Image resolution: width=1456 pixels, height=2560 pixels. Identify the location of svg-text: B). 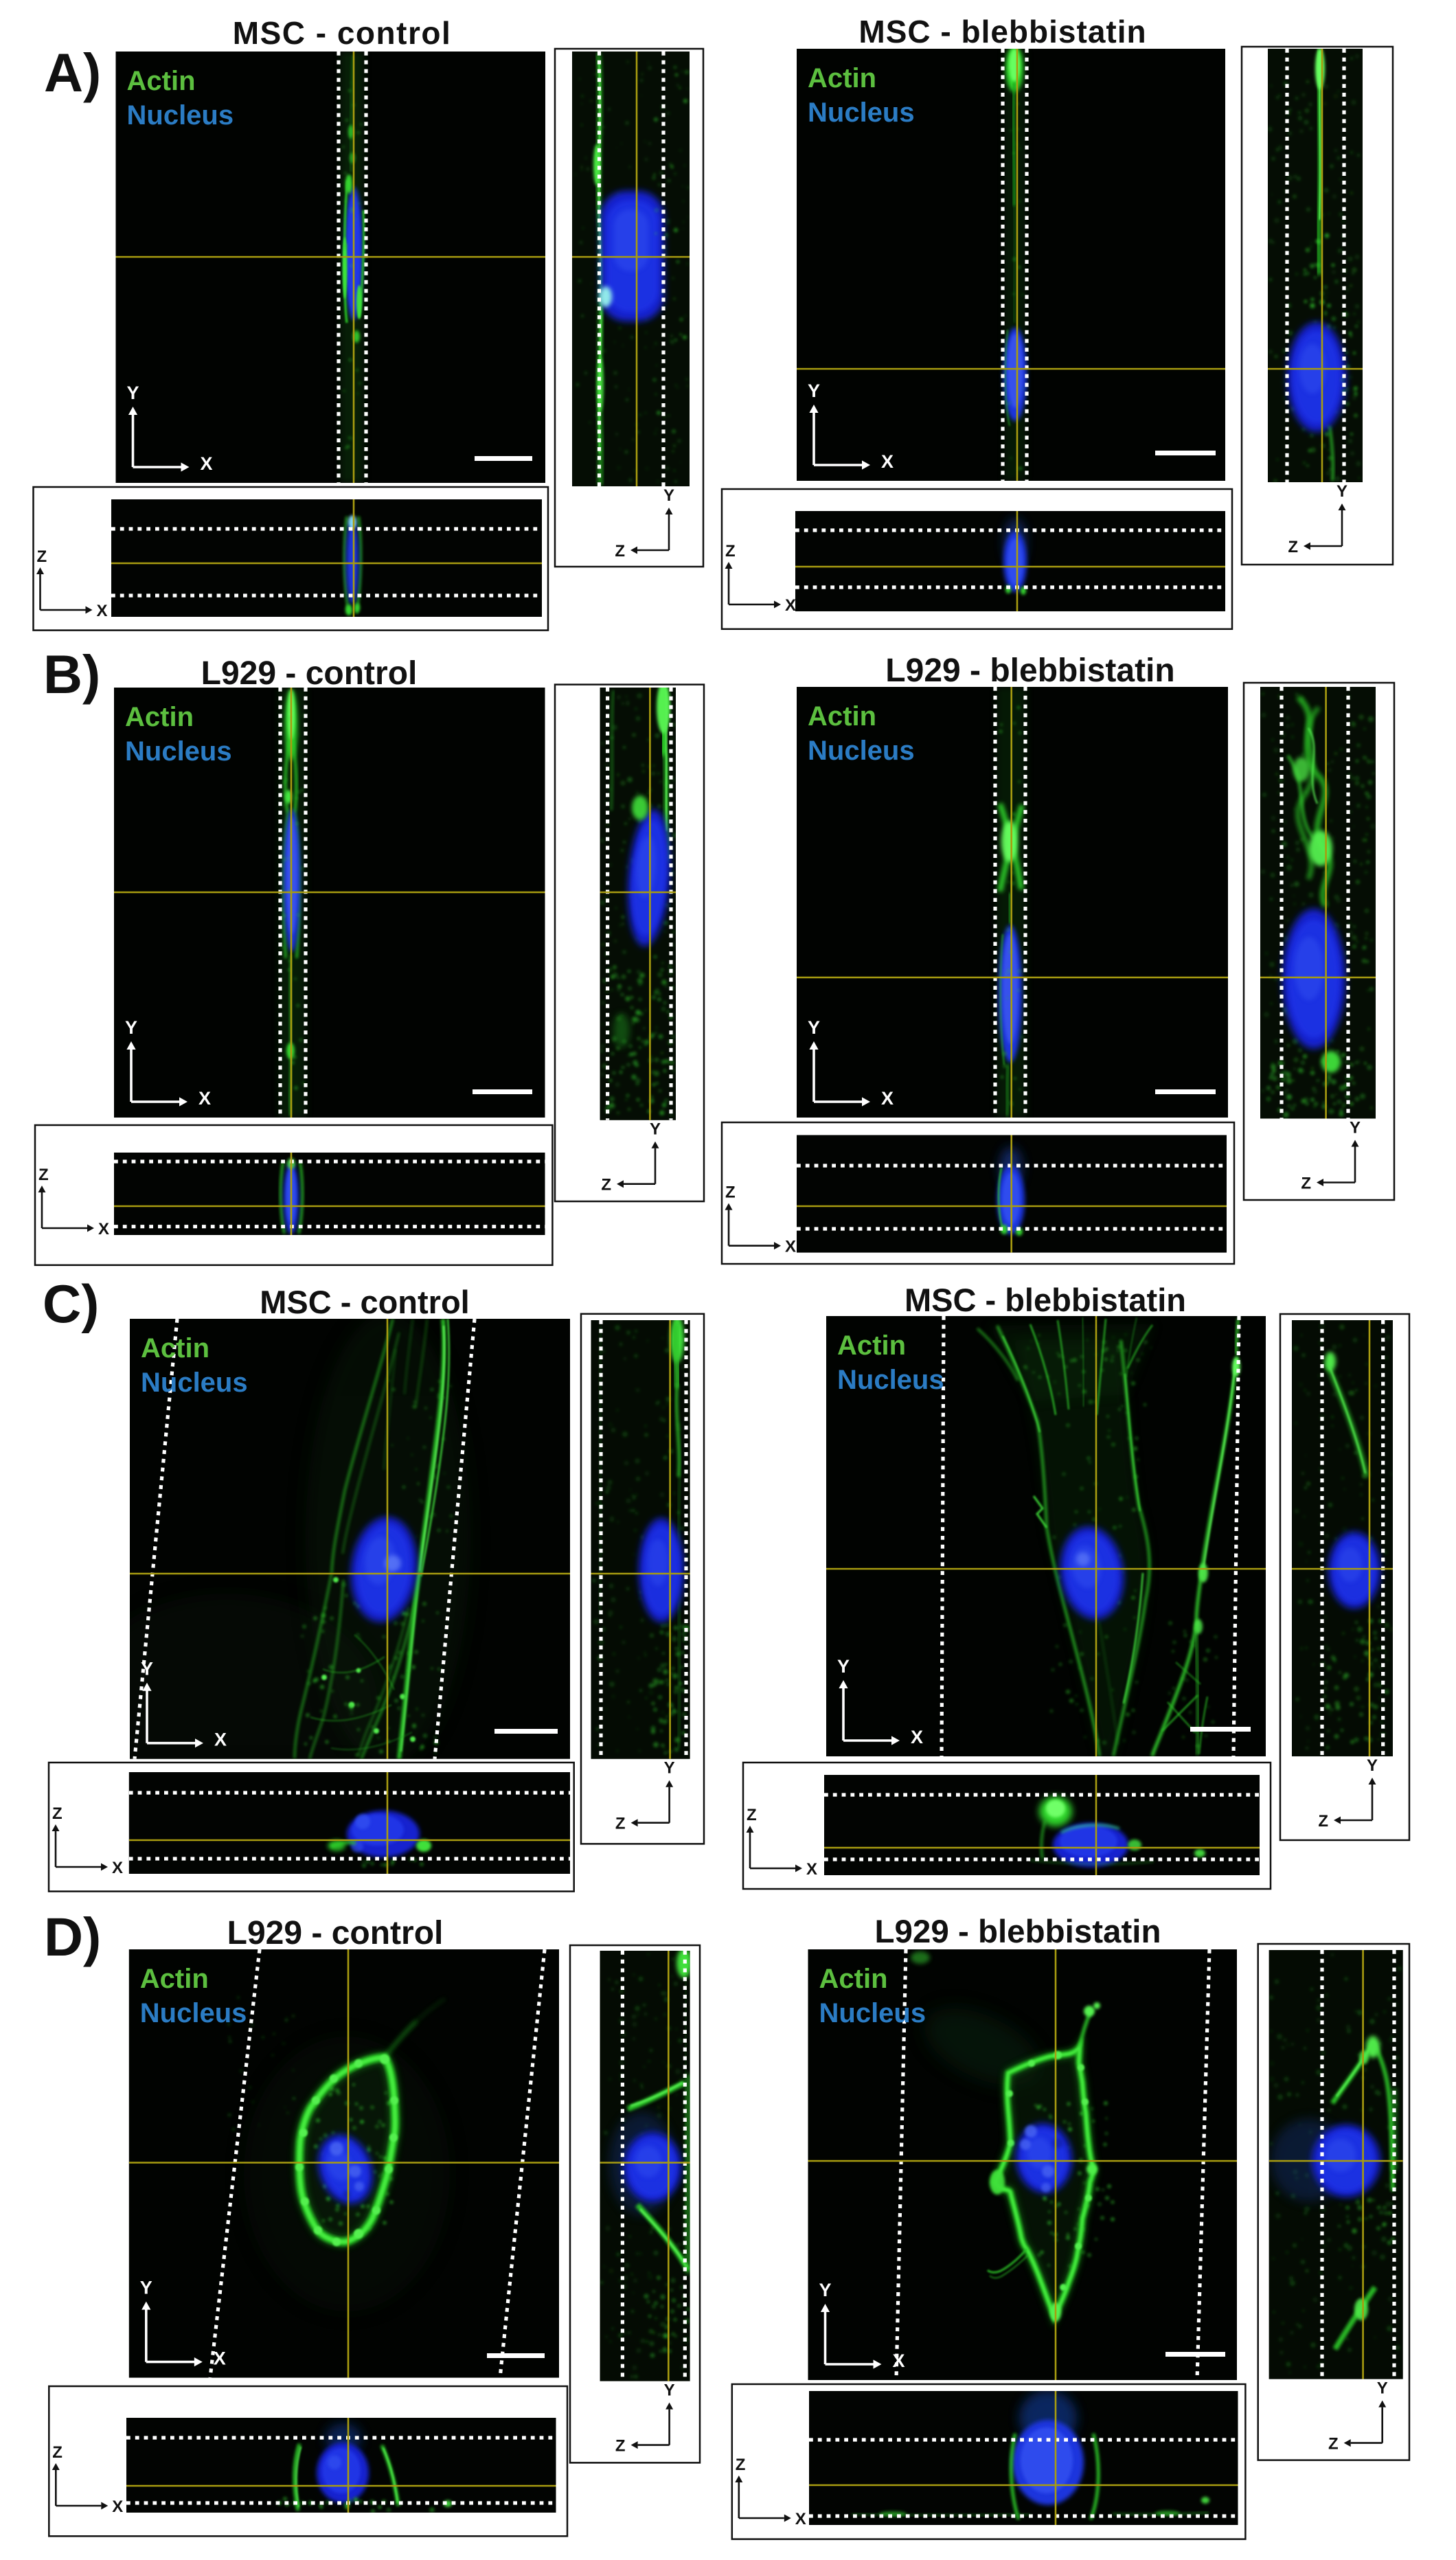
(71, 674).